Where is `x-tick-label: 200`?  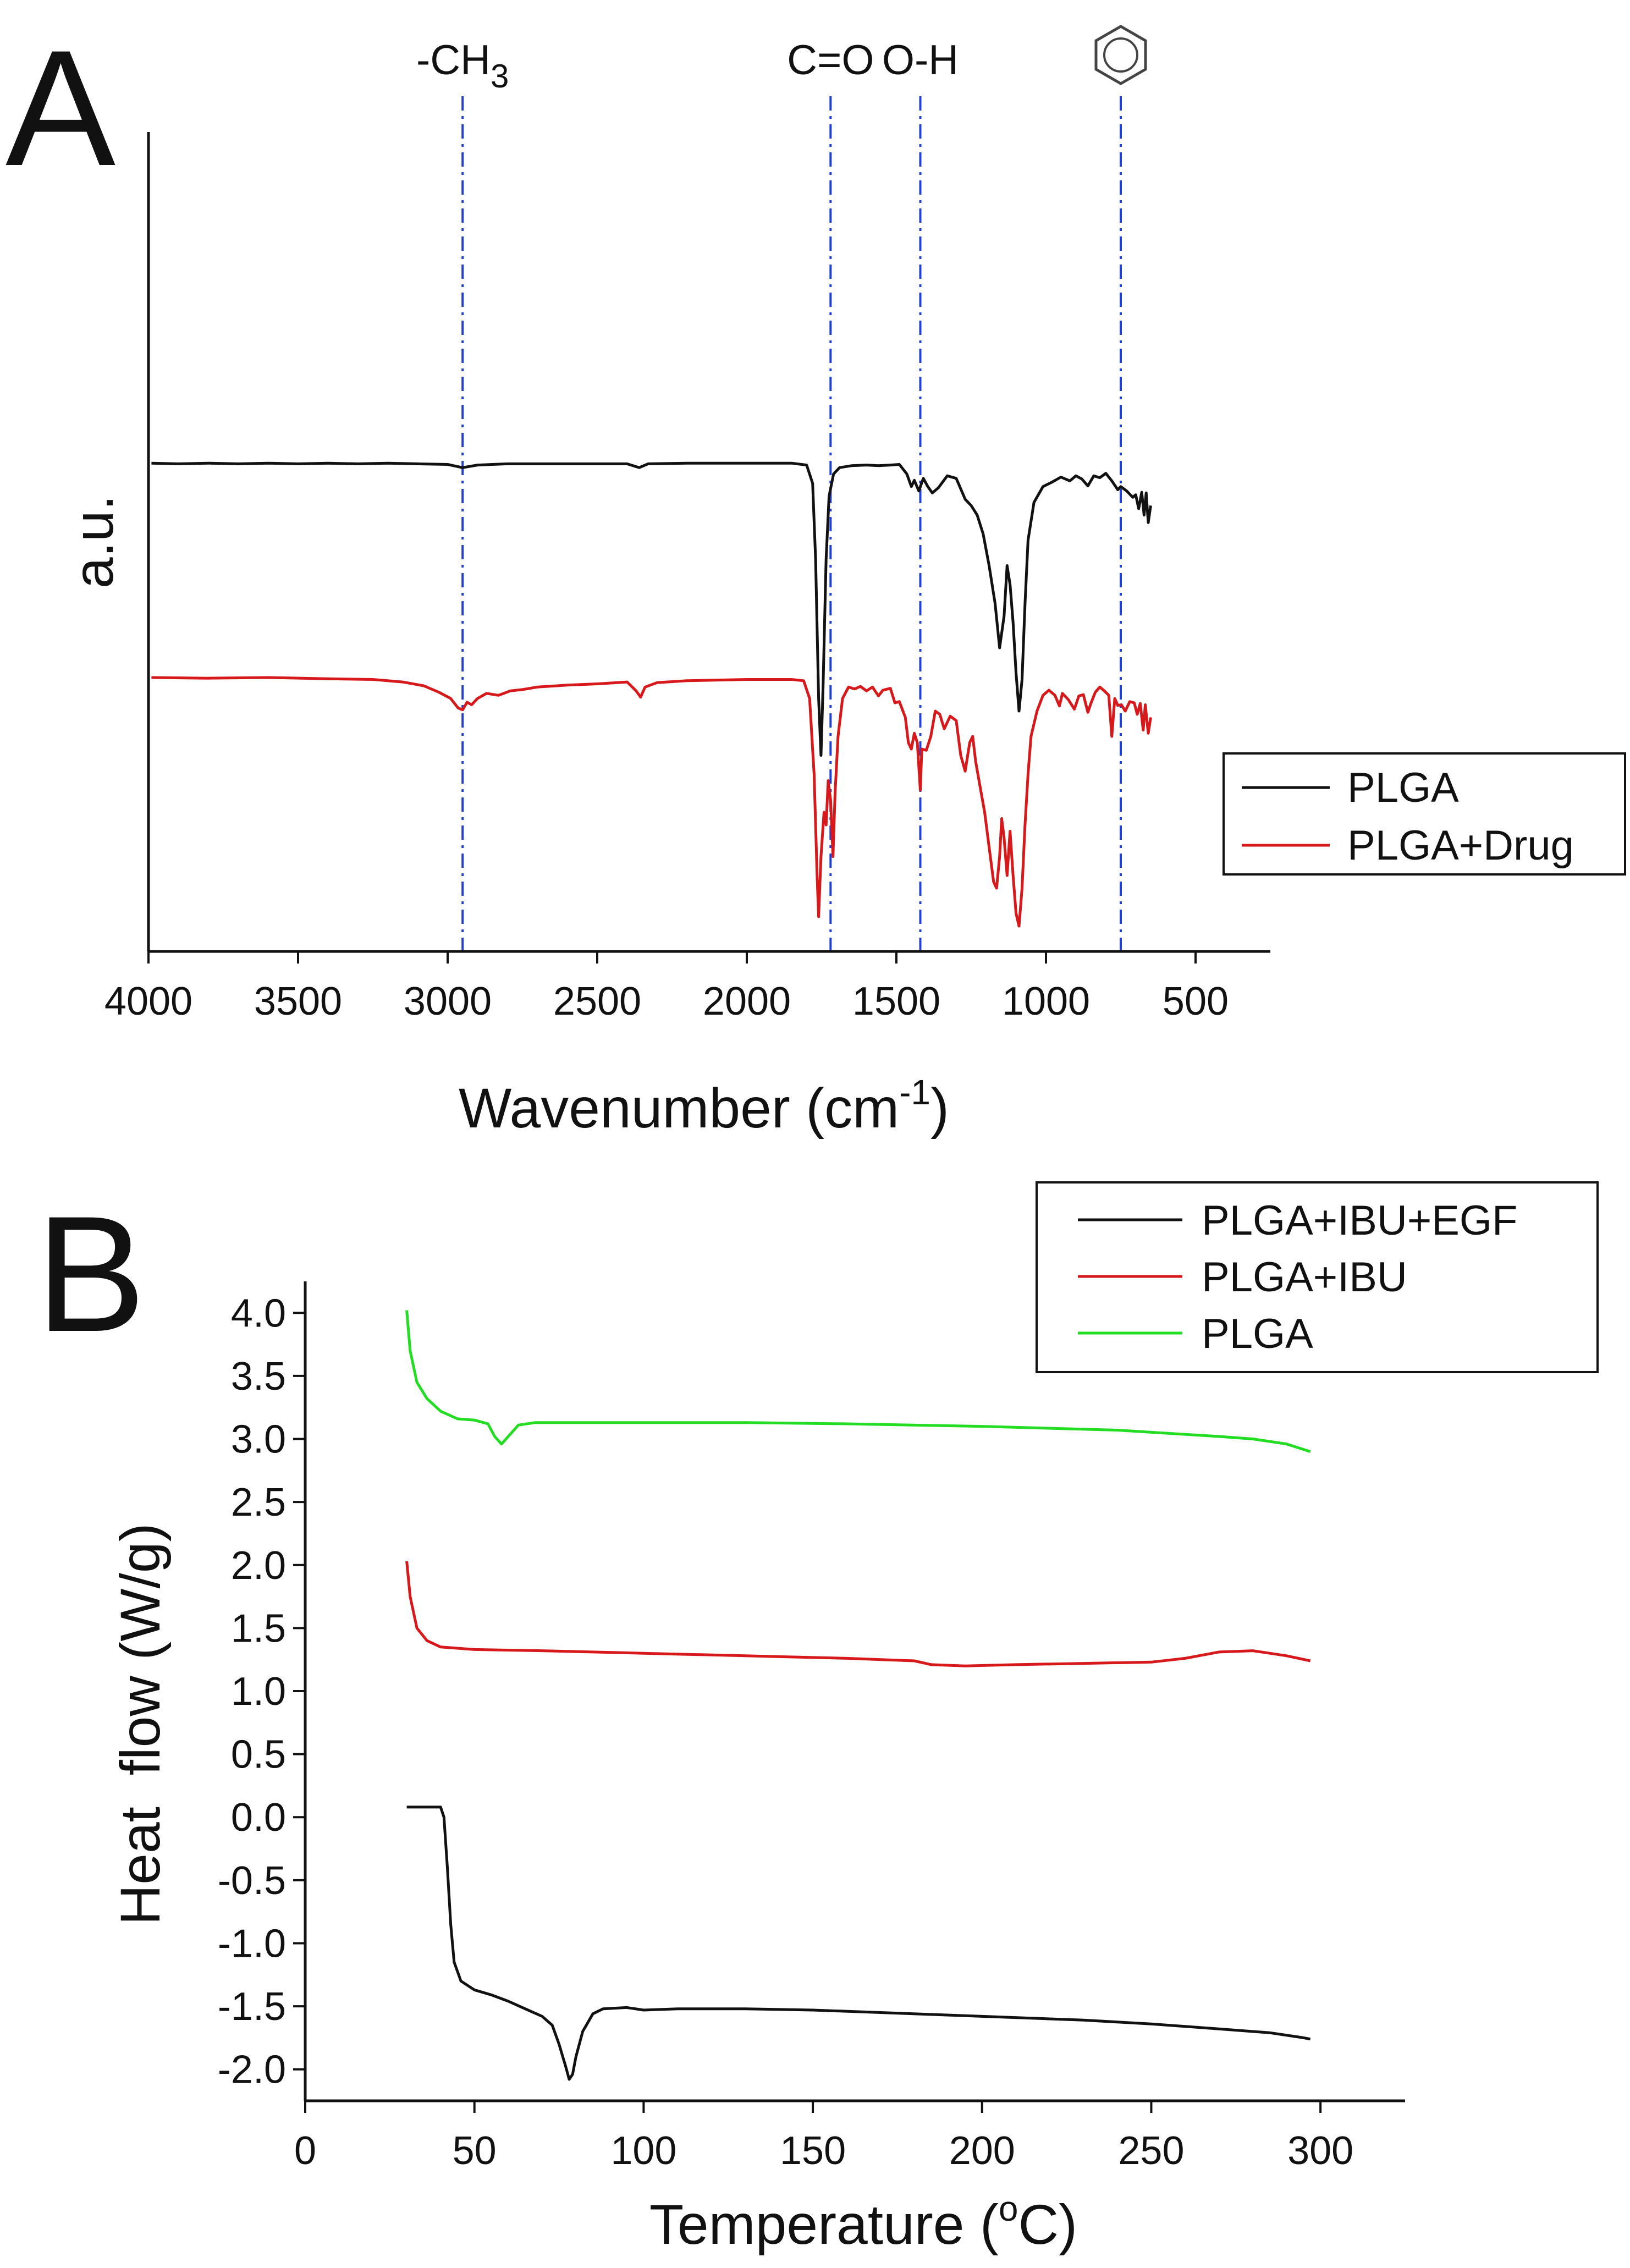 x-tick-label: 200 is located at coordinates (982, 2151).